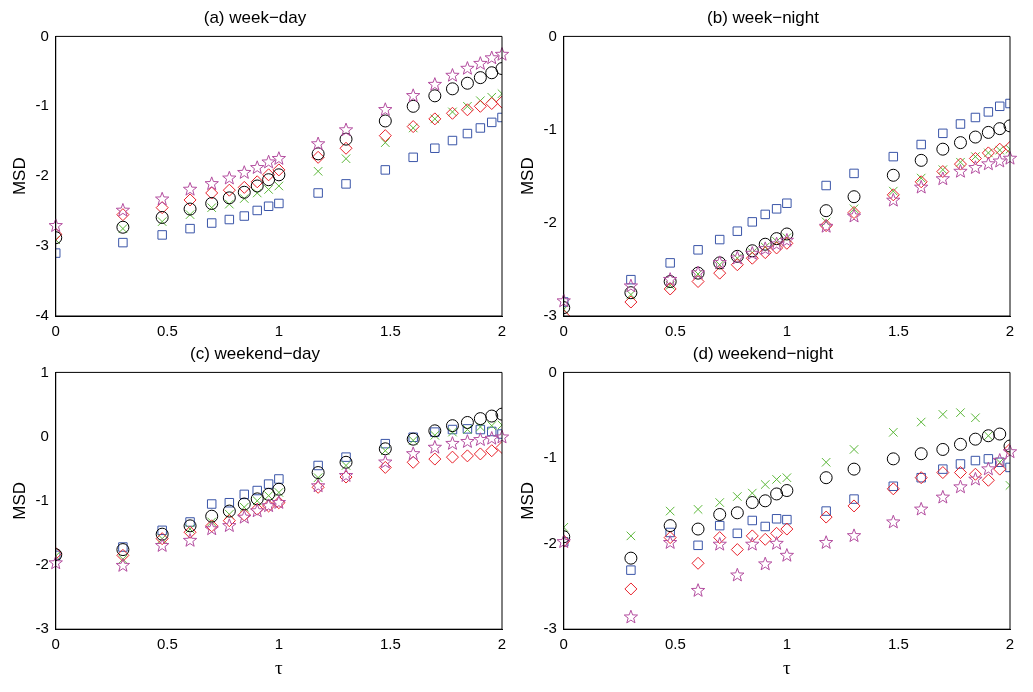 The image size is (1033, 692). What do you see at coordinates (279, 667) in the screenshot?
I see `x-axis-title: τ` at bounding box center [279, 667].